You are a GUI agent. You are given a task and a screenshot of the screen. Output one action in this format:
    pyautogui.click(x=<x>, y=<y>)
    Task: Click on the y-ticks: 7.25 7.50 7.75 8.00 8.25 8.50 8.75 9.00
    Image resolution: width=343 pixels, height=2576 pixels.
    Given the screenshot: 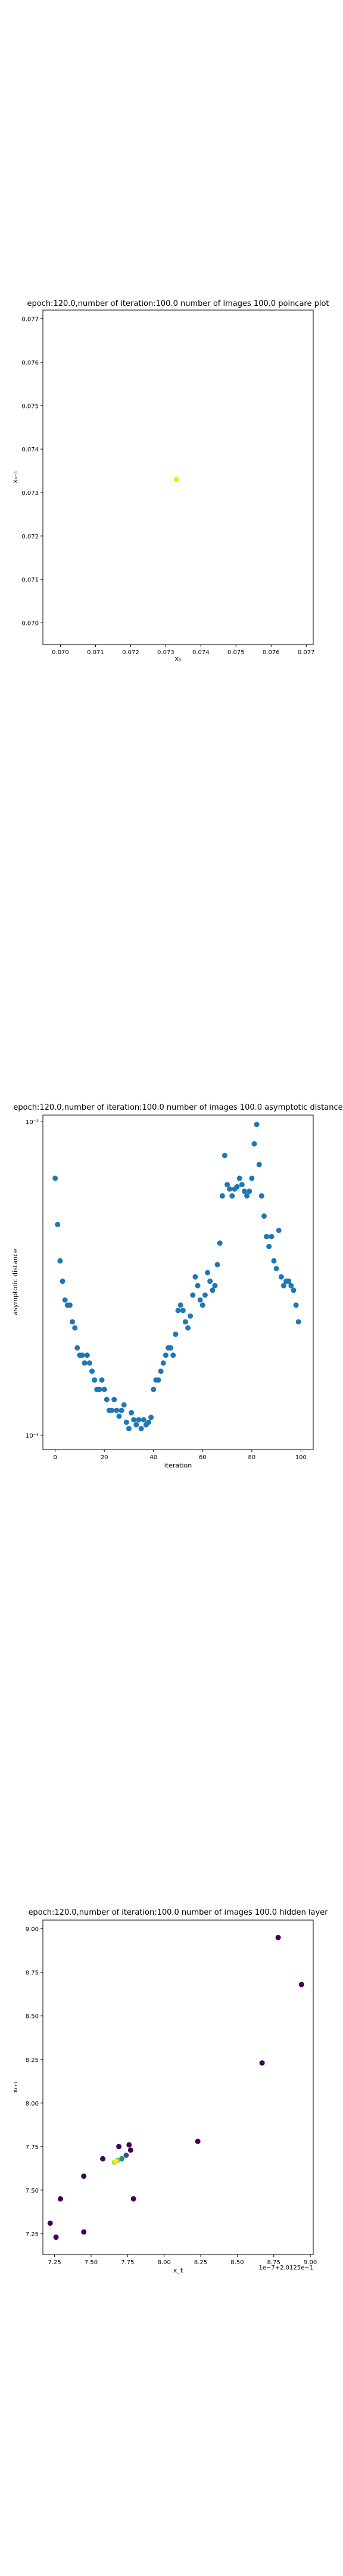 What is the action you would take?
    pyautogui.click(x=35, y=2082)
    